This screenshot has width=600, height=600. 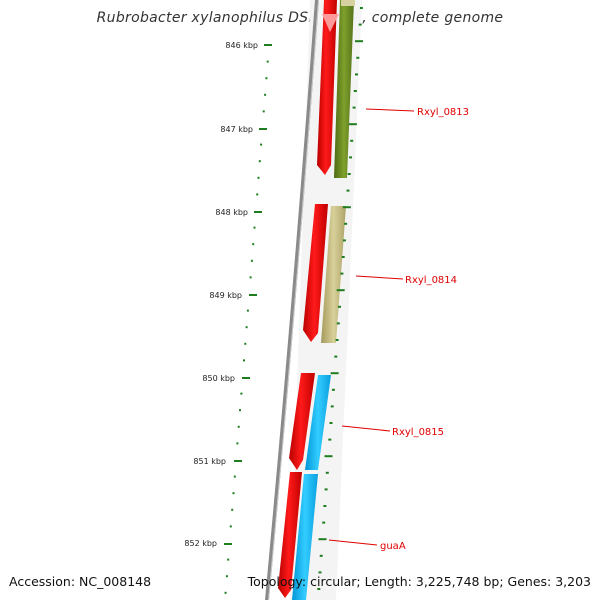 I want to click on gene-rxyl-0813-top-cap, so click(x=348, y=3).